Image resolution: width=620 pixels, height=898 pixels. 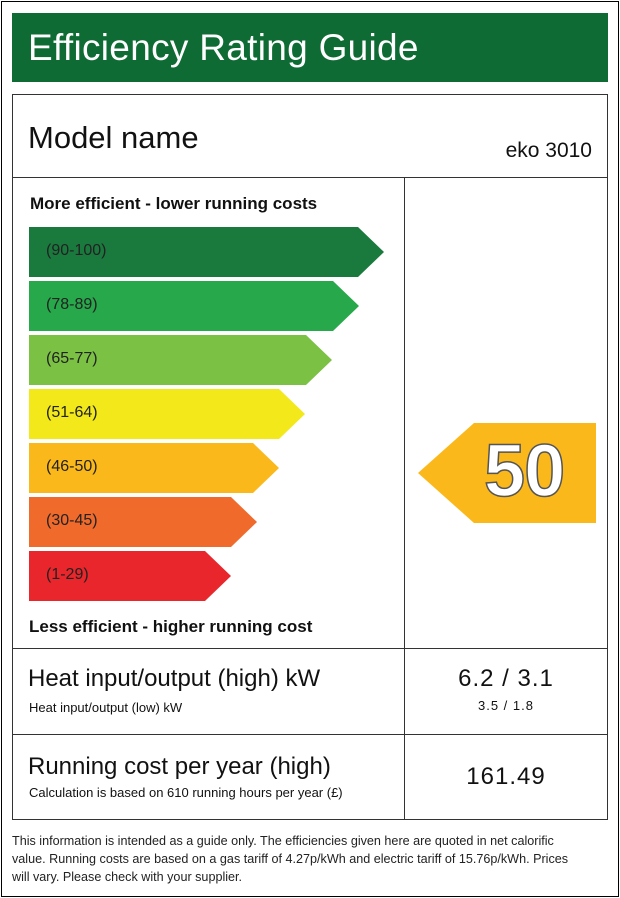 I want to click on heat-value: 6.2 / 3.1, so click(x=506, y=678).